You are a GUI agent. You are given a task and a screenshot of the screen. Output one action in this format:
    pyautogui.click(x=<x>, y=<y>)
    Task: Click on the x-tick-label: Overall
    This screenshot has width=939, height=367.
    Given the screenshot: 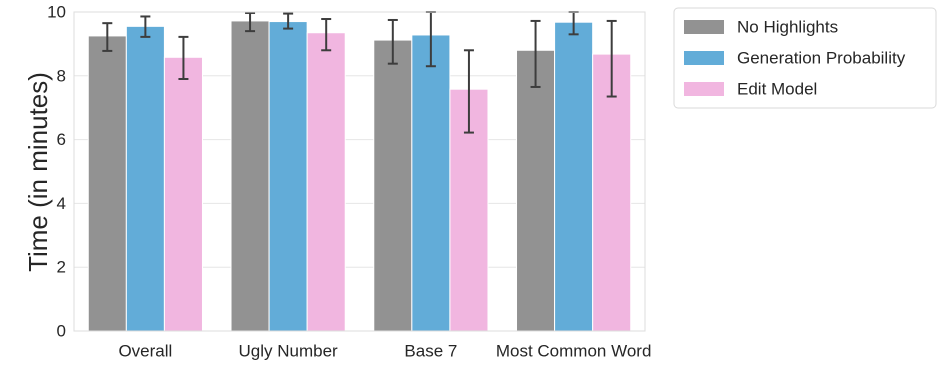 What is the action you would take?
    pyautogui.click(x=145, y=351)
    